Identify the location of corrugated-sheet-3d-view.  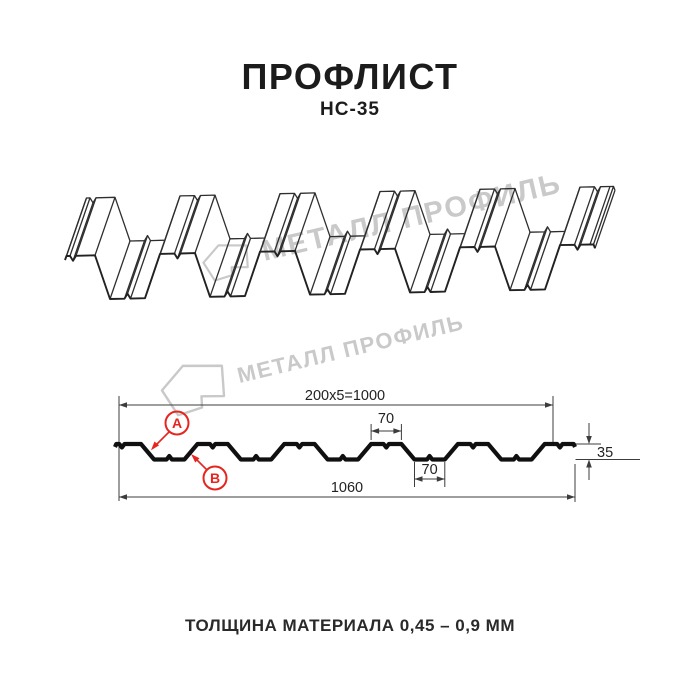
(340, 242).